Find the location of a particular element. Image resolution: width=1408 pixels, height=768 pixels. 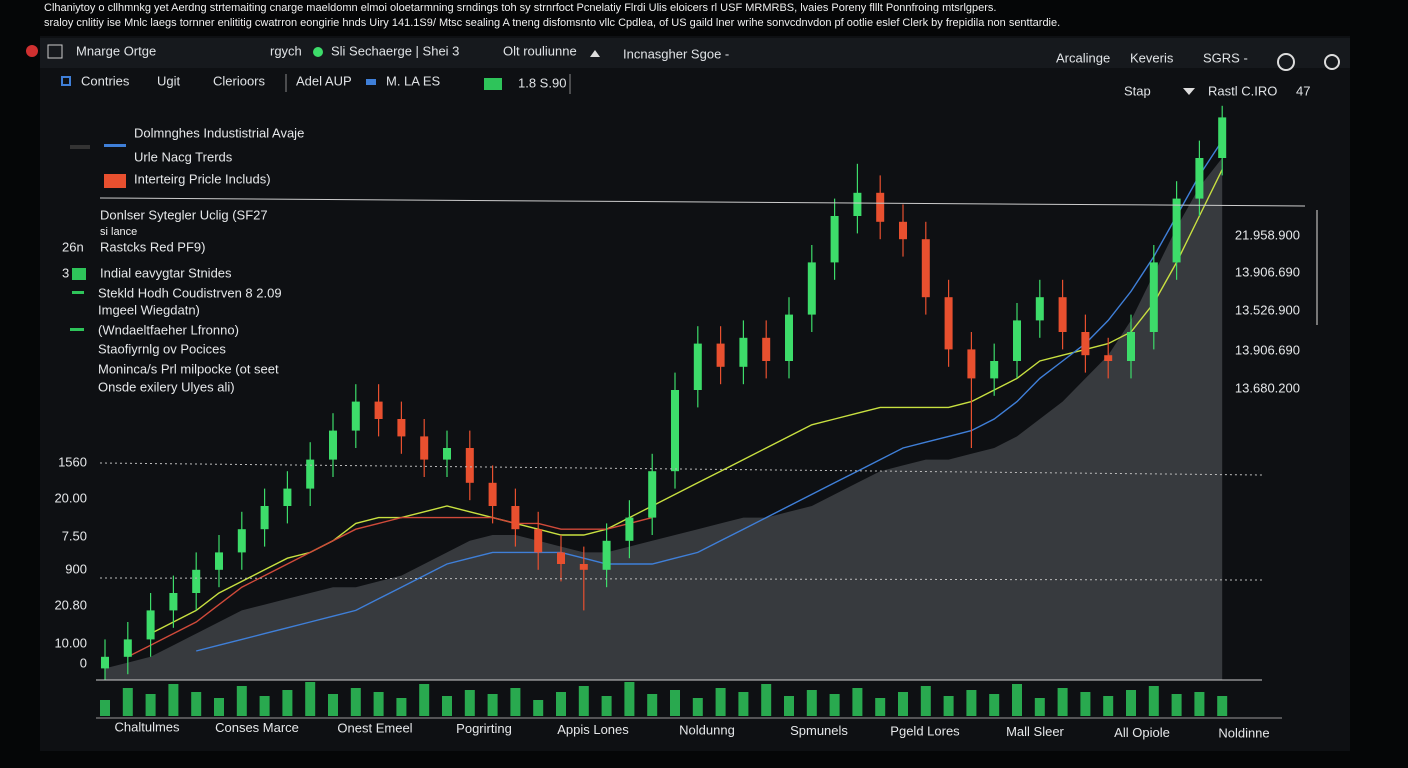

subbar-item: Clerioors is located at coordinates (239, 80).